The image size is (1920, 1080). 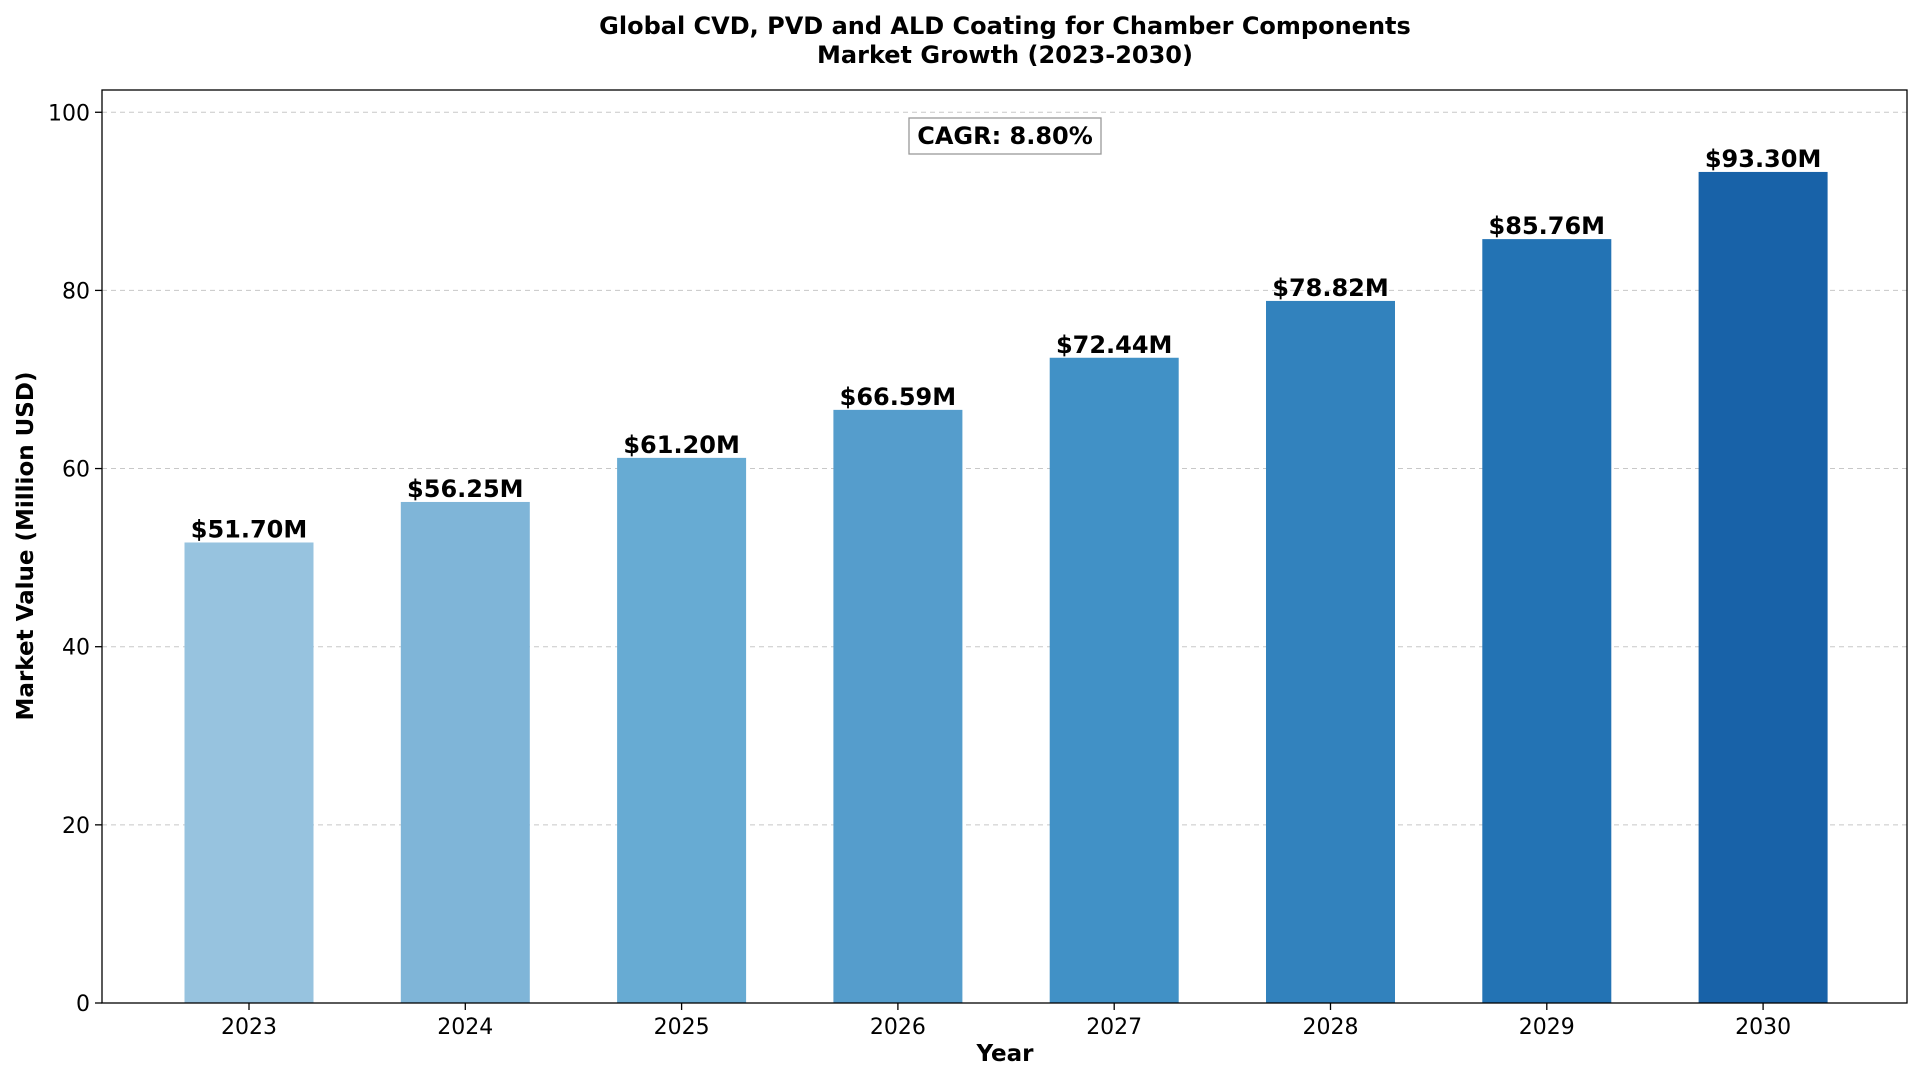 I want to click on data-label-2024: $56.25M, so click(x=465, y=489).